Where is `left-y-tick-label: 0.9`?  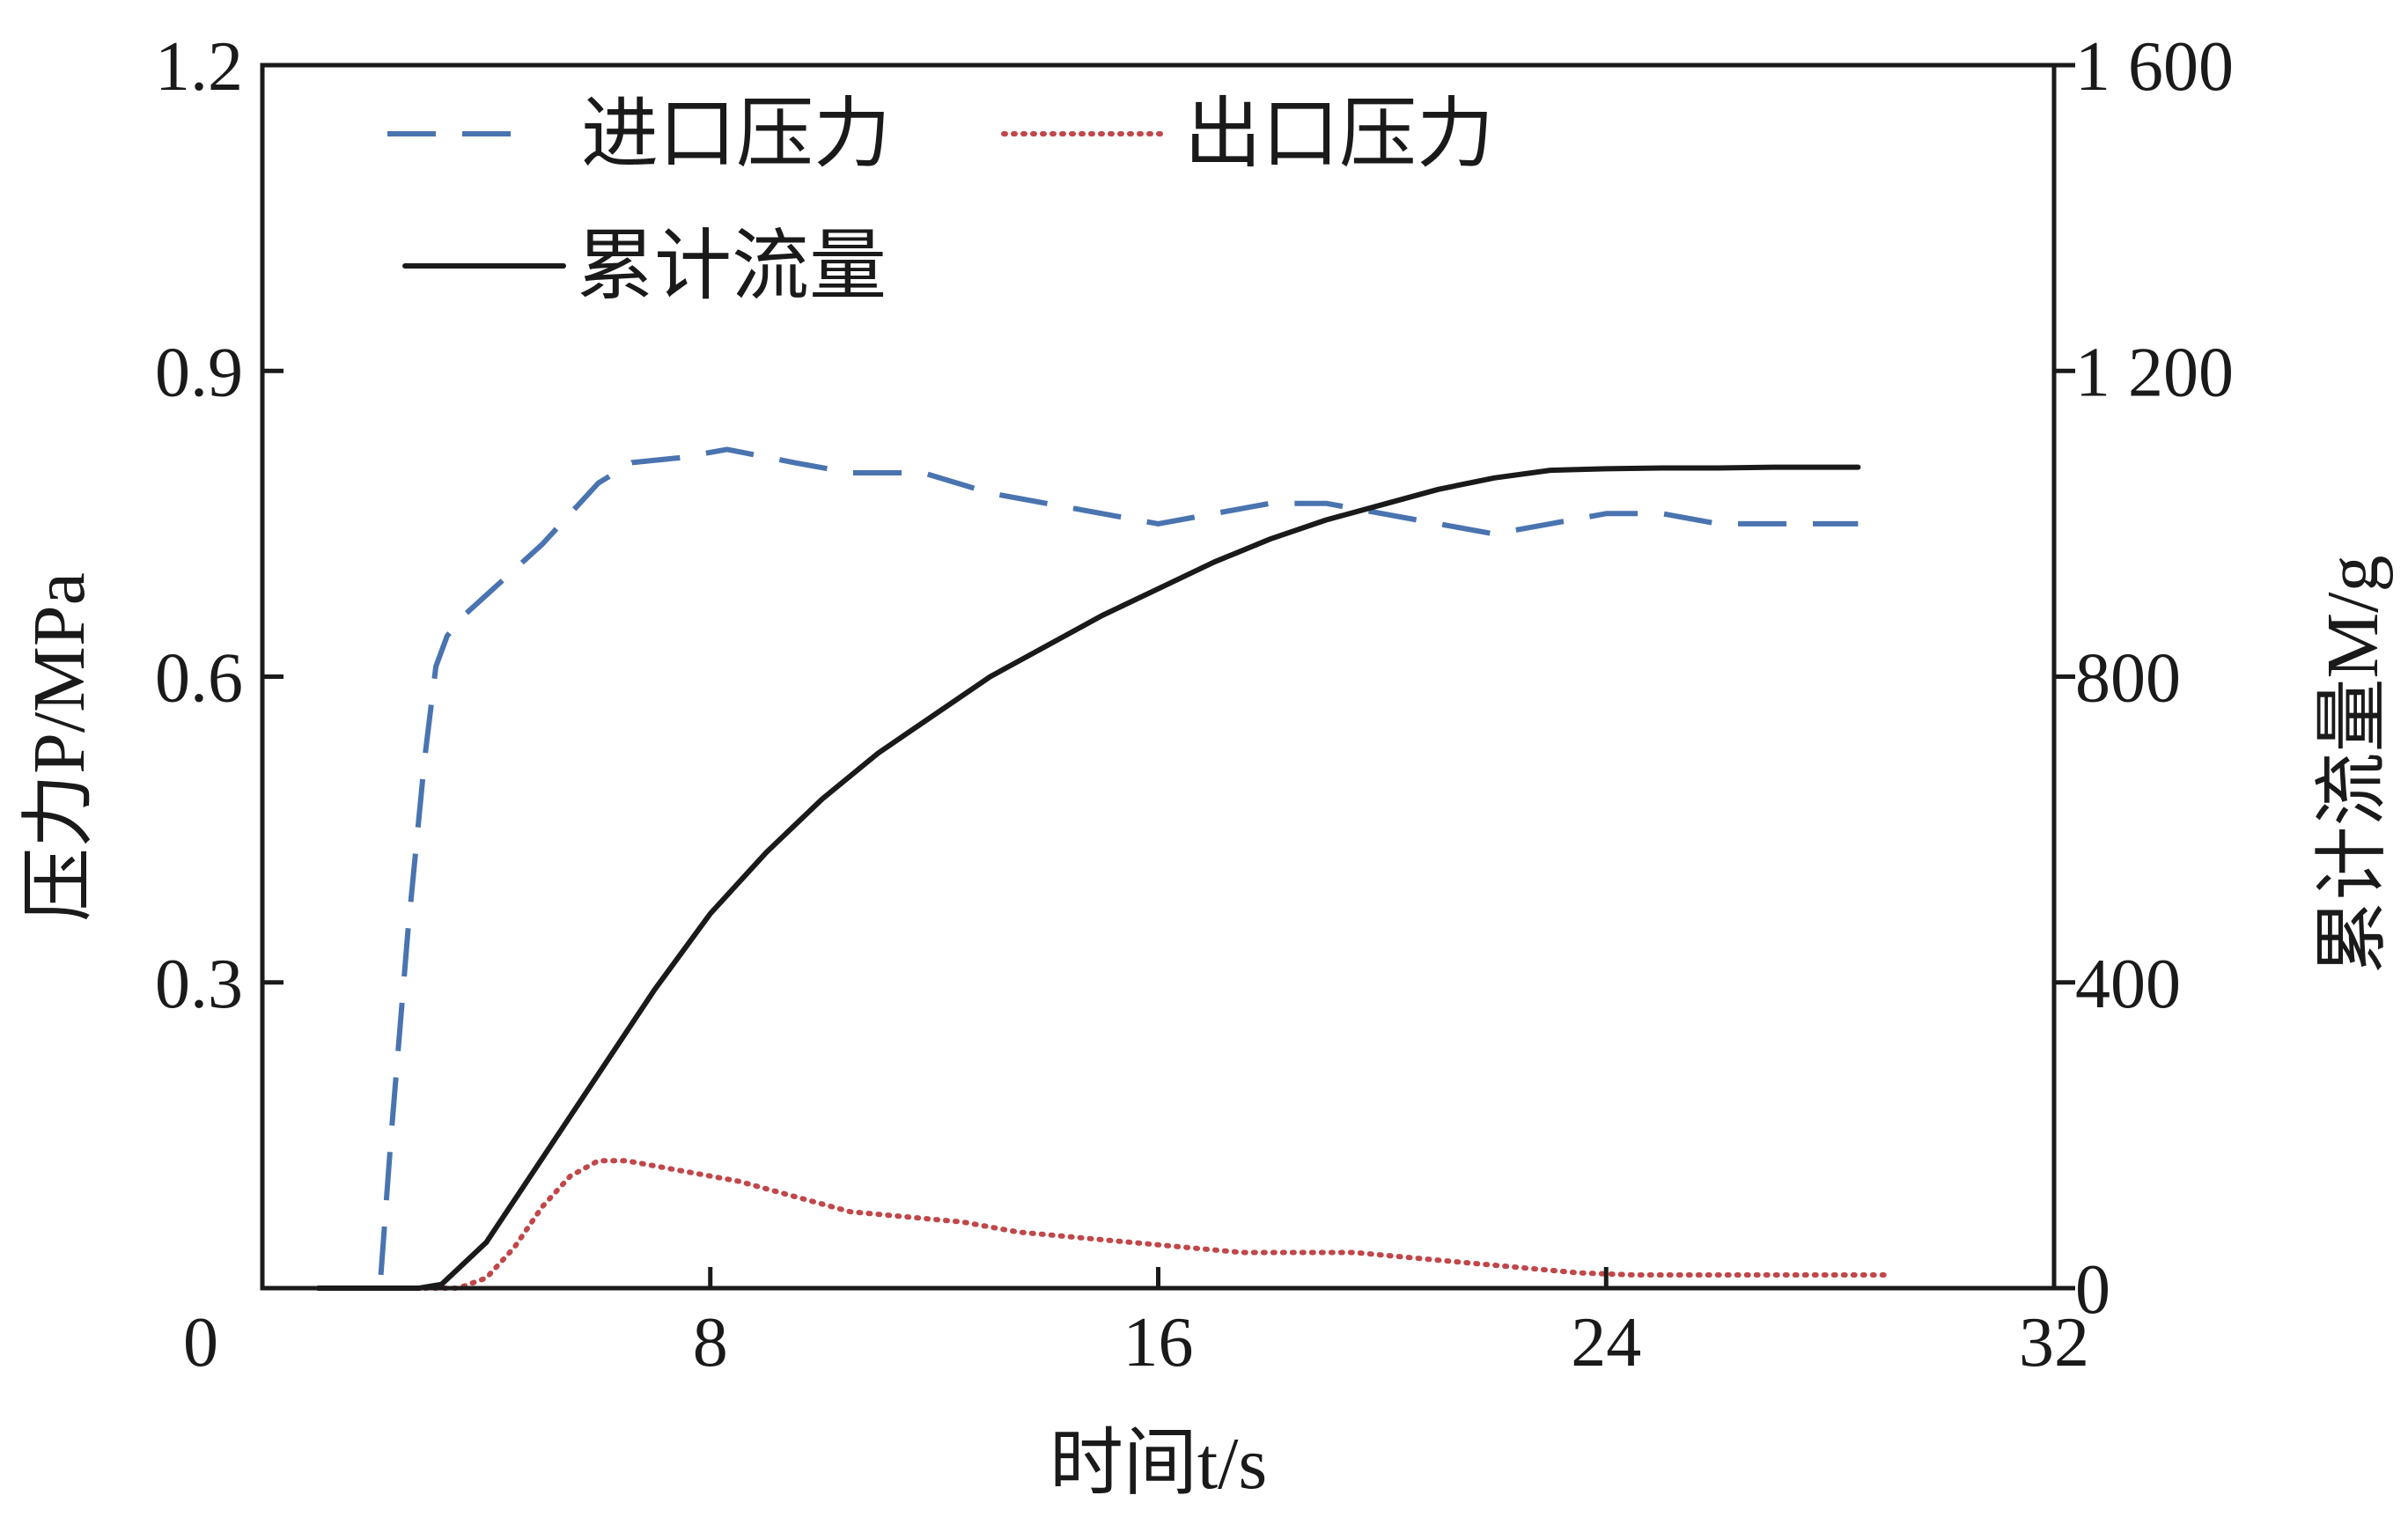 left-y-tick-label: 0.9 is located at coordinates (199, 373).